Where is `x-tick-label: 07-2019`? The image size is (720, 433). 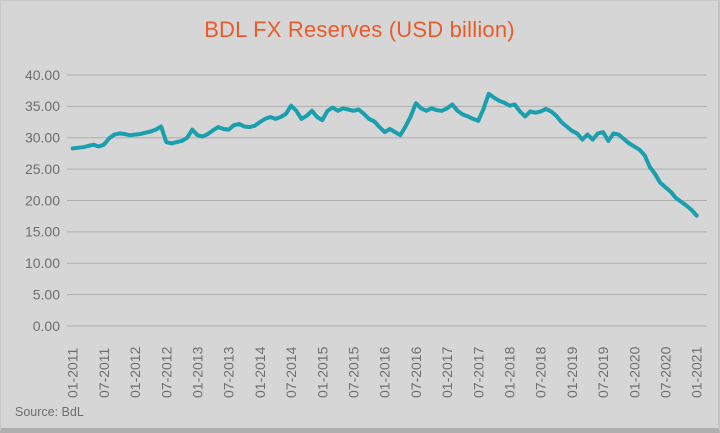
x-tick-label: 07-2019 is located at coordinates (603, 372).